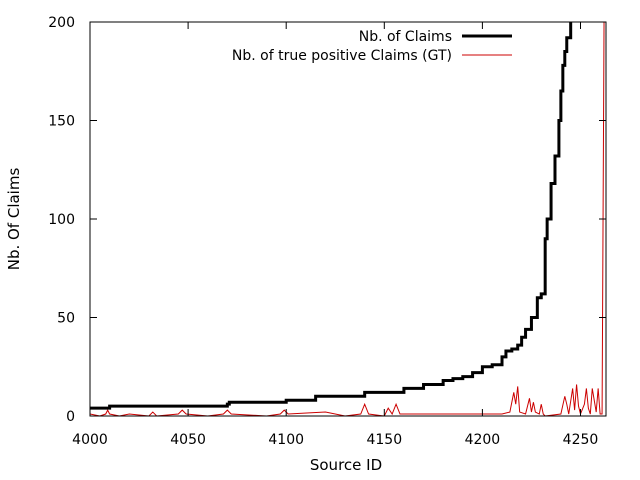 The image size is (640, 480). I want to click on y-tick-label: 150, so click(61, 122).